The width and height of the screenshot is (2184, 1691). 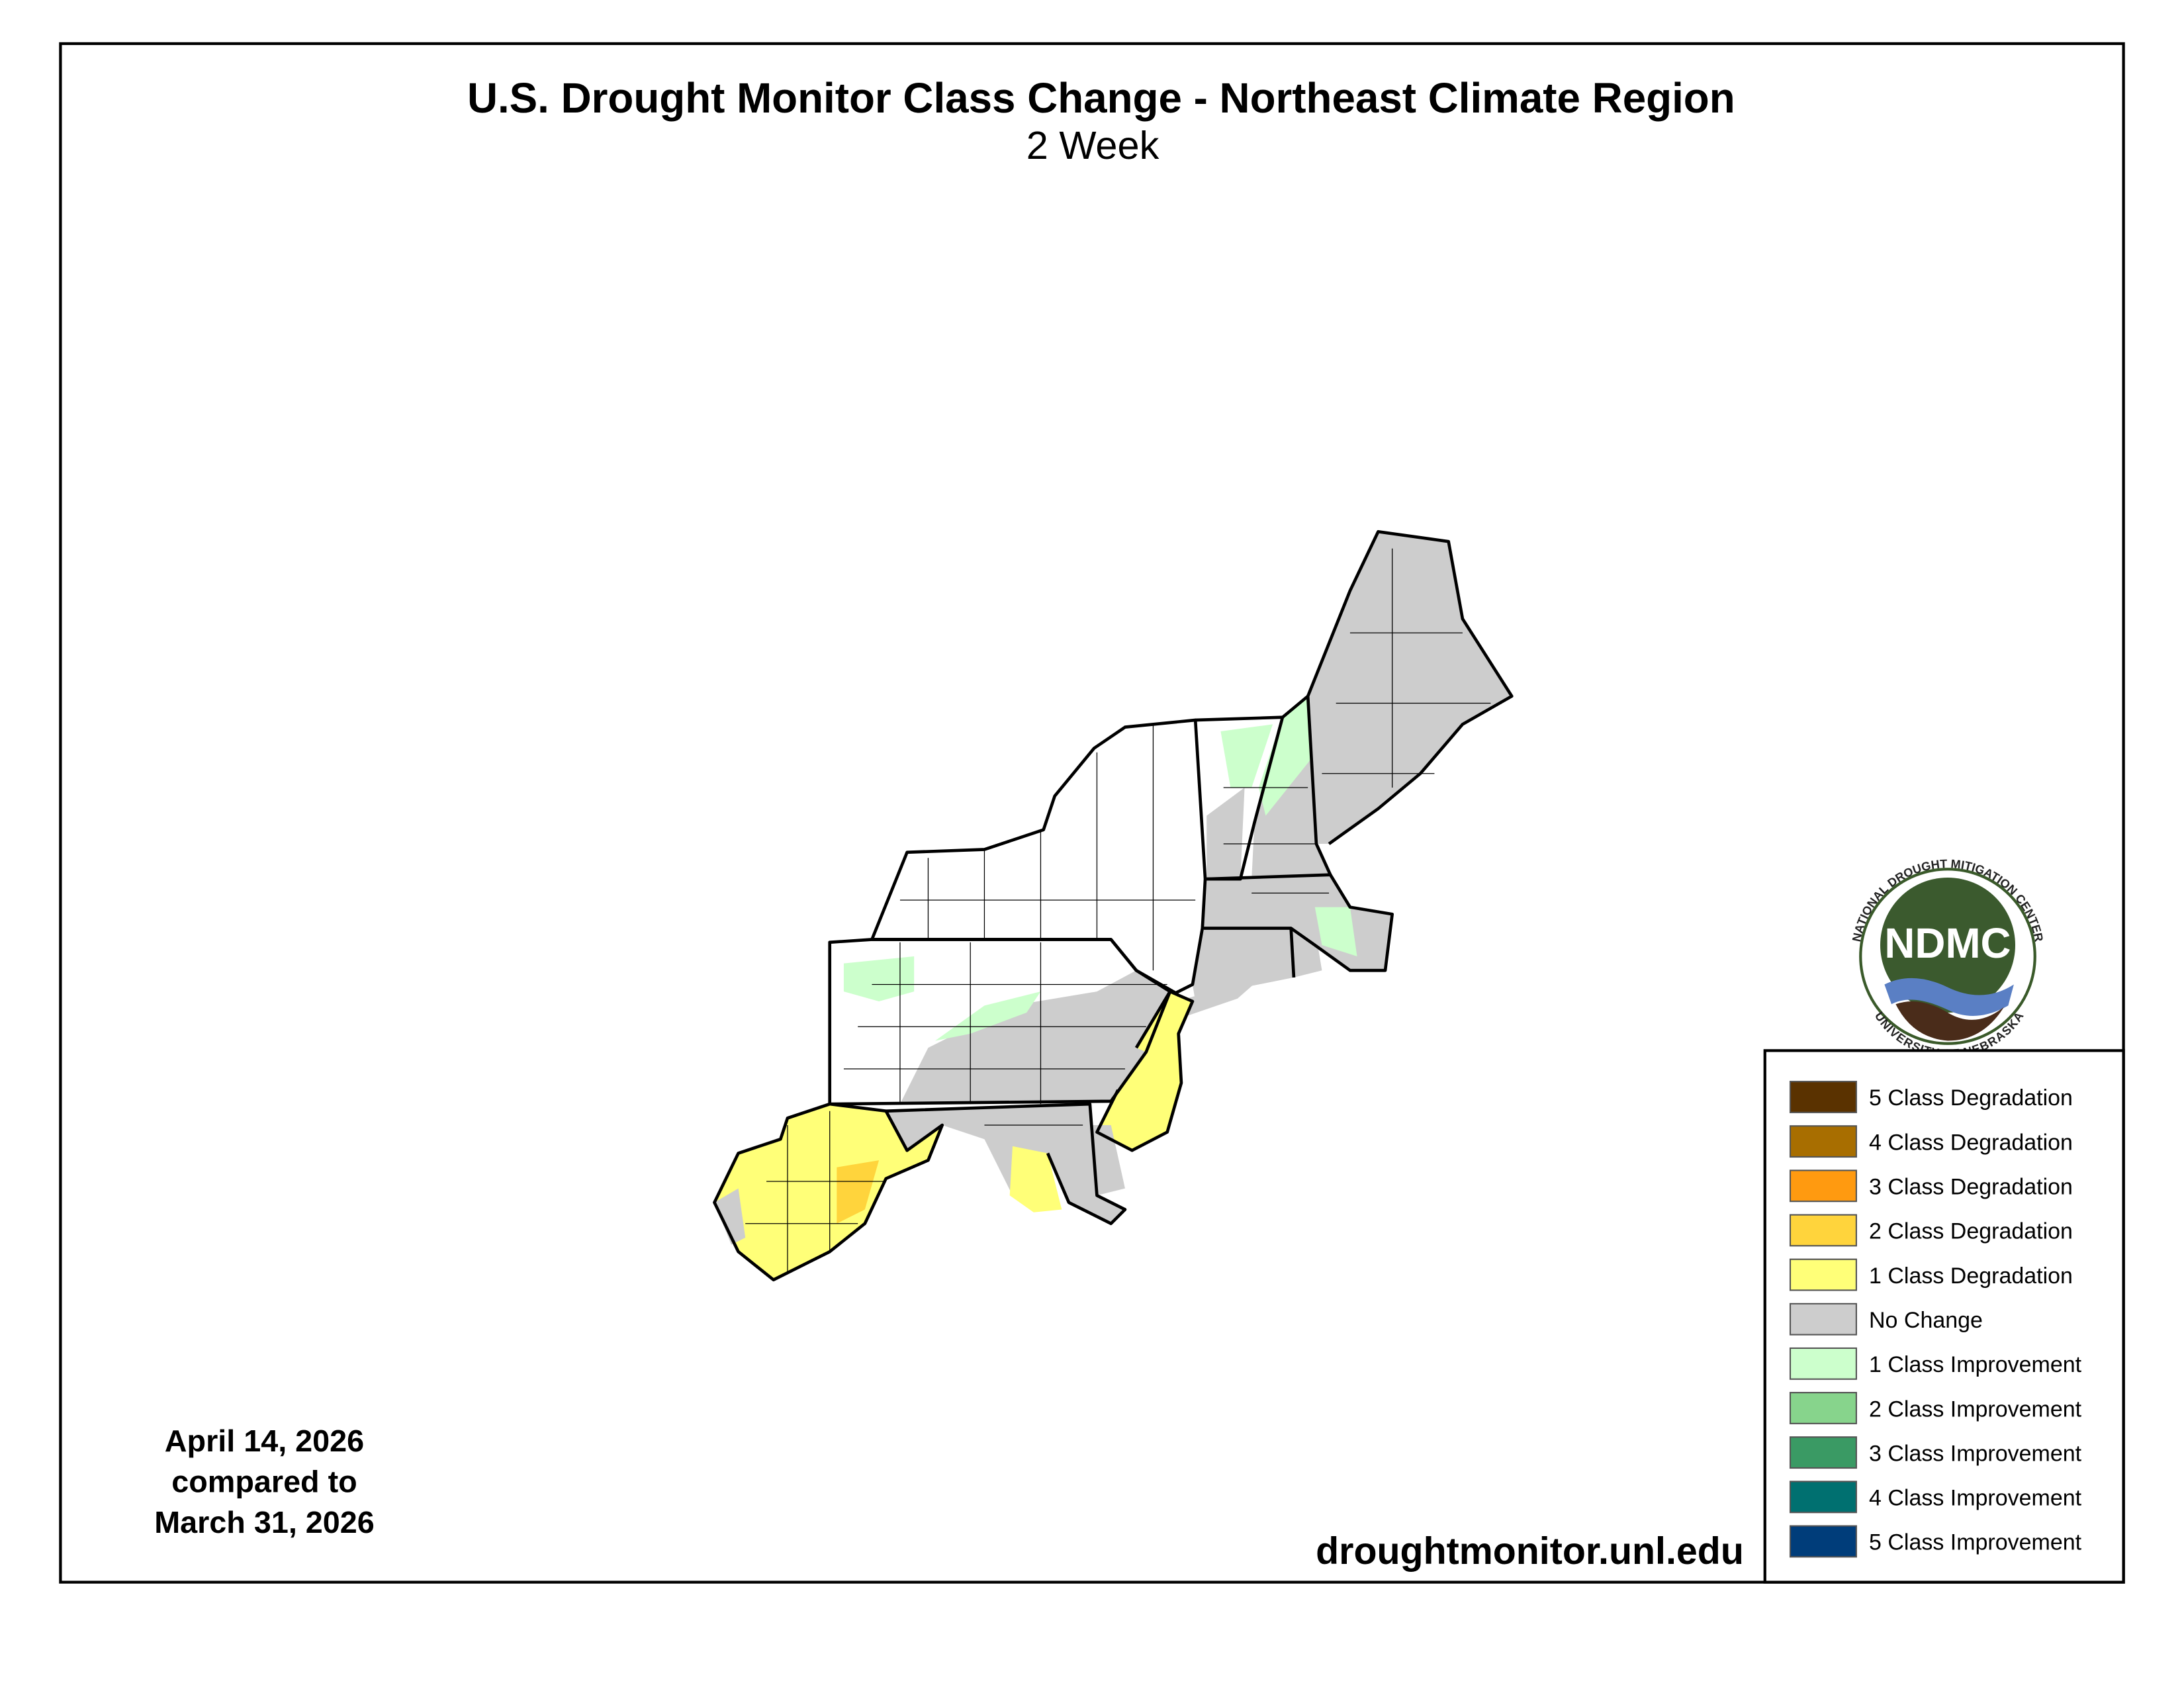 What do you see at coordinates (264, 1441) in the screenshot?
I see `date-line: April 14, 2026` at bounding box center [264, 1441].